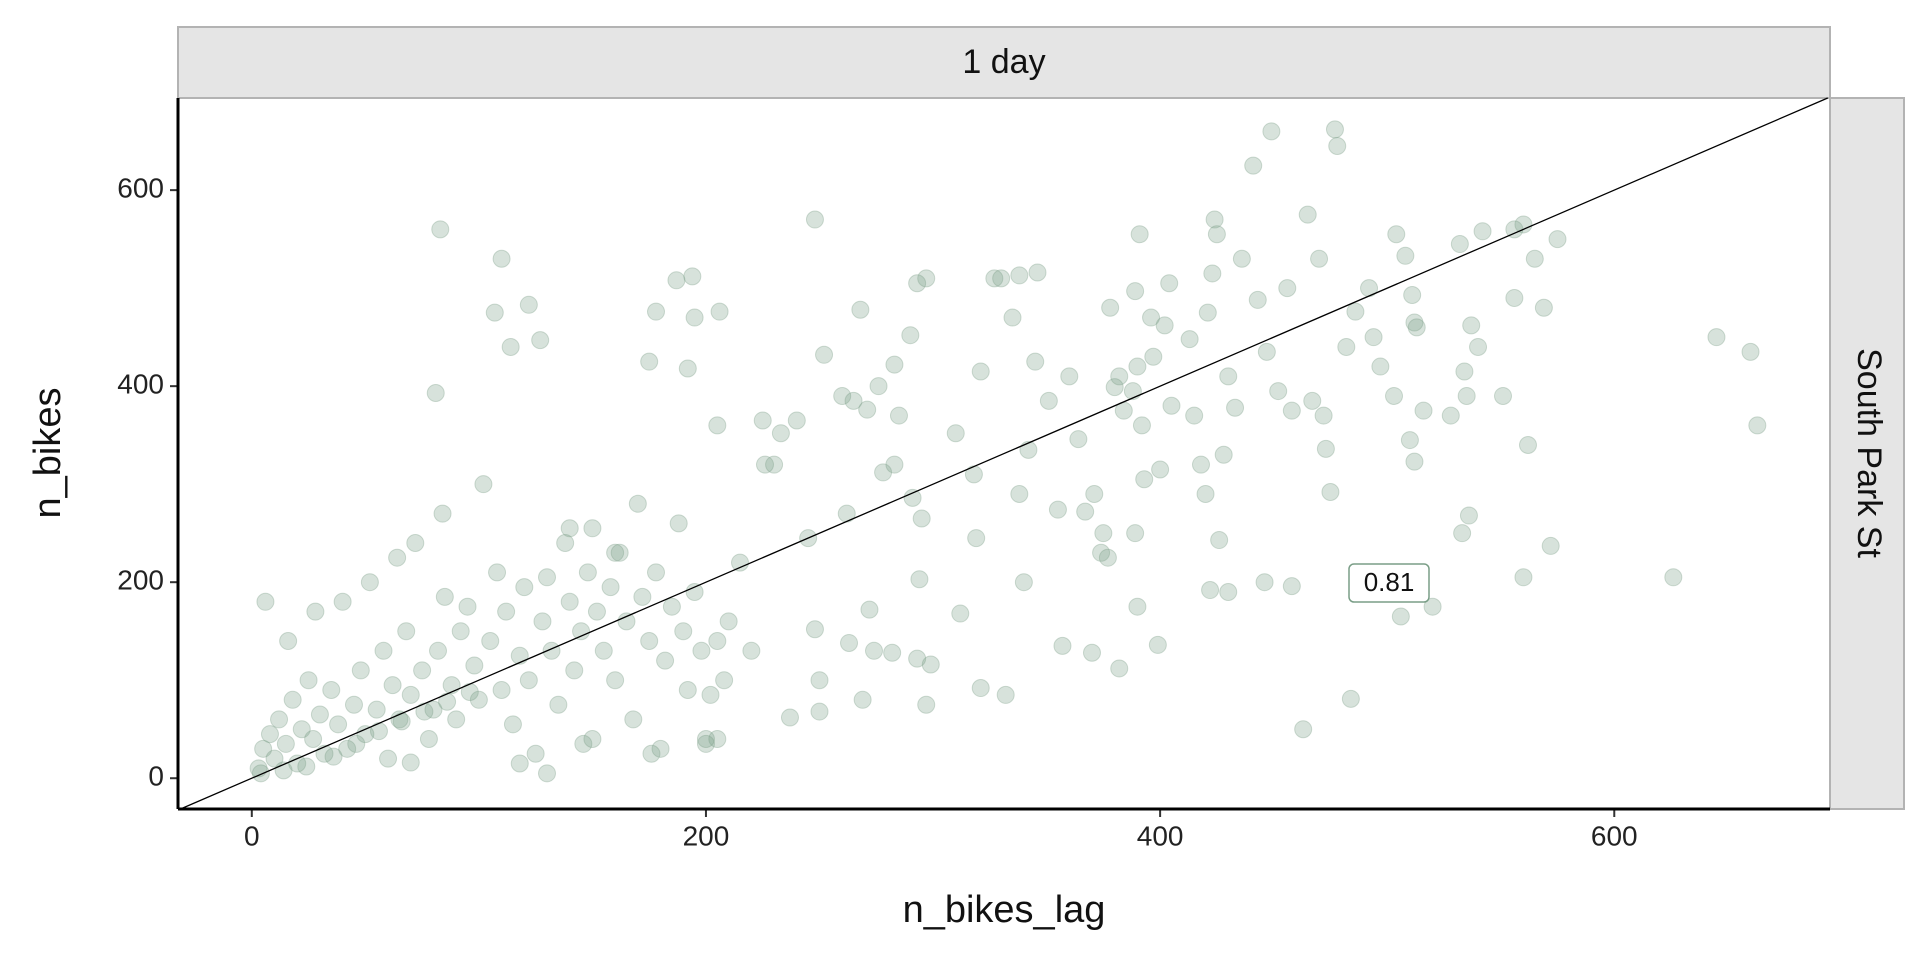 Image resolution: width=1920 pixels, height=960 pixels. I want to click on x-tick-label: 200, so click(706, 835).